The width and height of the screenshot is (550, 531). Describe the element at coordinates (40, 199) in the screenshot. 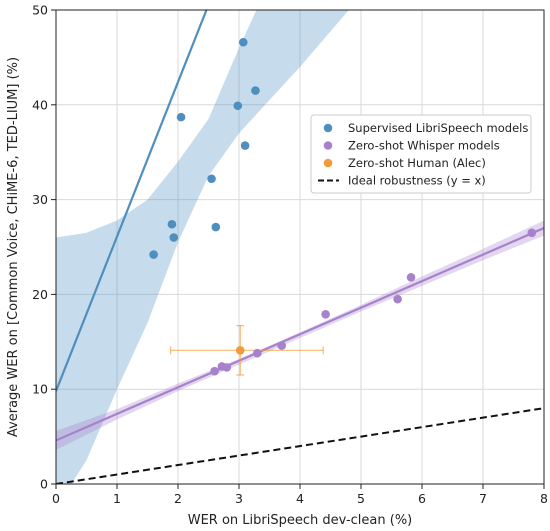

I see `y-tick-label: 30` at that location.